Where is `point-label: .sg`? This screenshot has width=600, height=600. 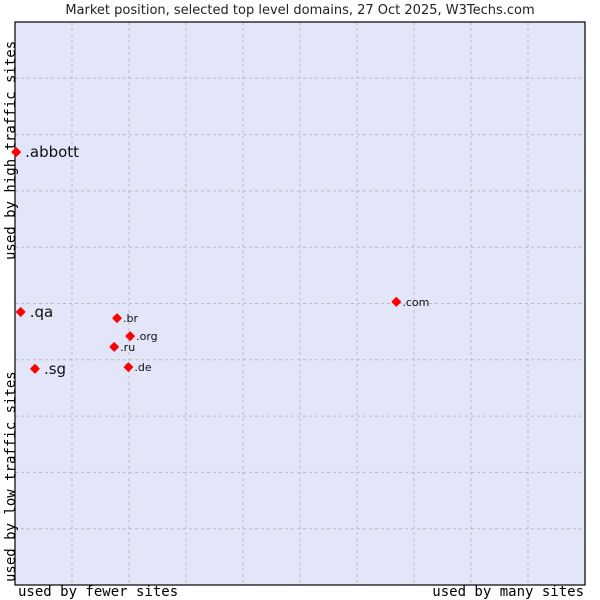
point-label: .sg is located at coordinates (55, 369).